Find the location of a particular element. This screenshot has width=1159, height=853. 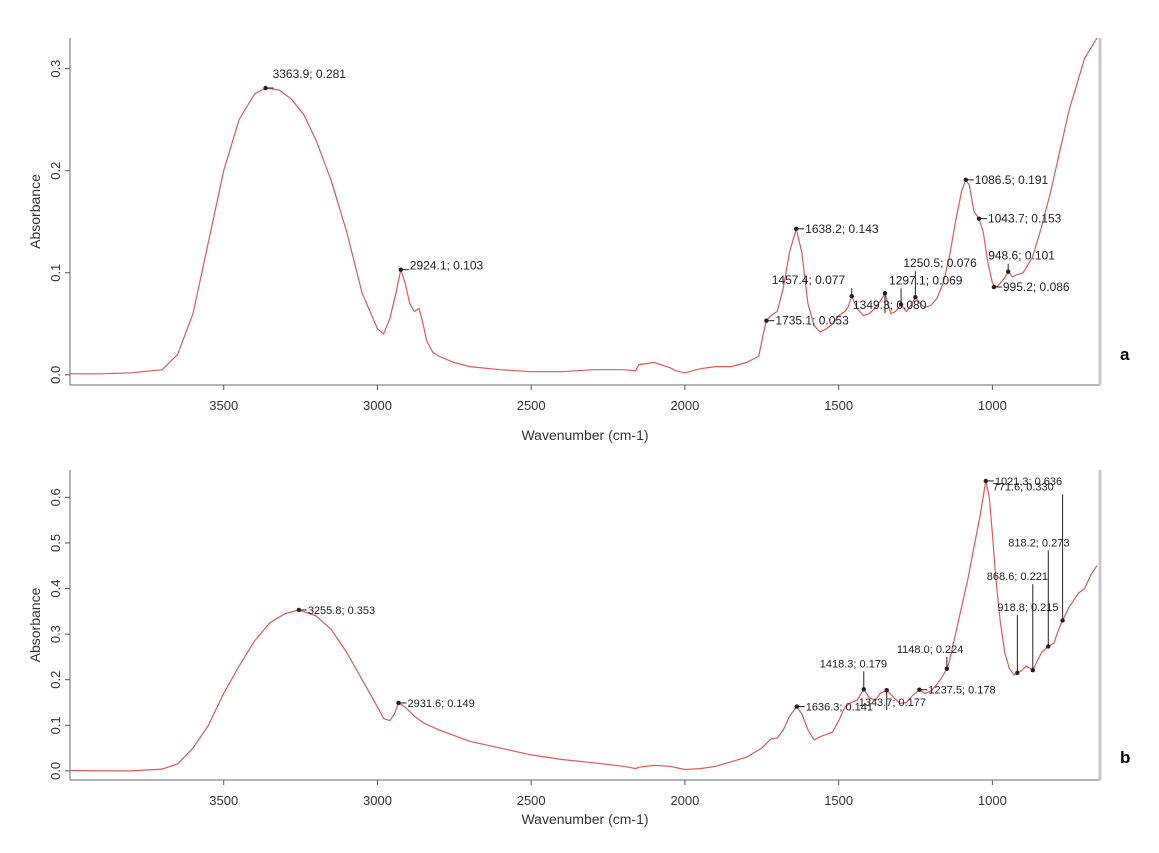

peak-label: 1086.5; 0.191 is located at coordinates (1012, 180).